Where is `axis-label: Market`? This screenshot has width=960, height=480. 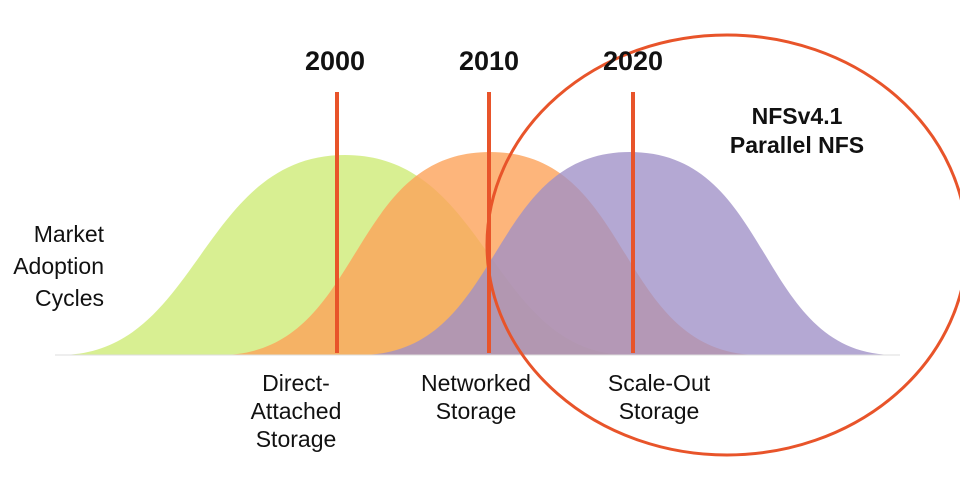
axis-label: Market is located at coordinates (69, 234).